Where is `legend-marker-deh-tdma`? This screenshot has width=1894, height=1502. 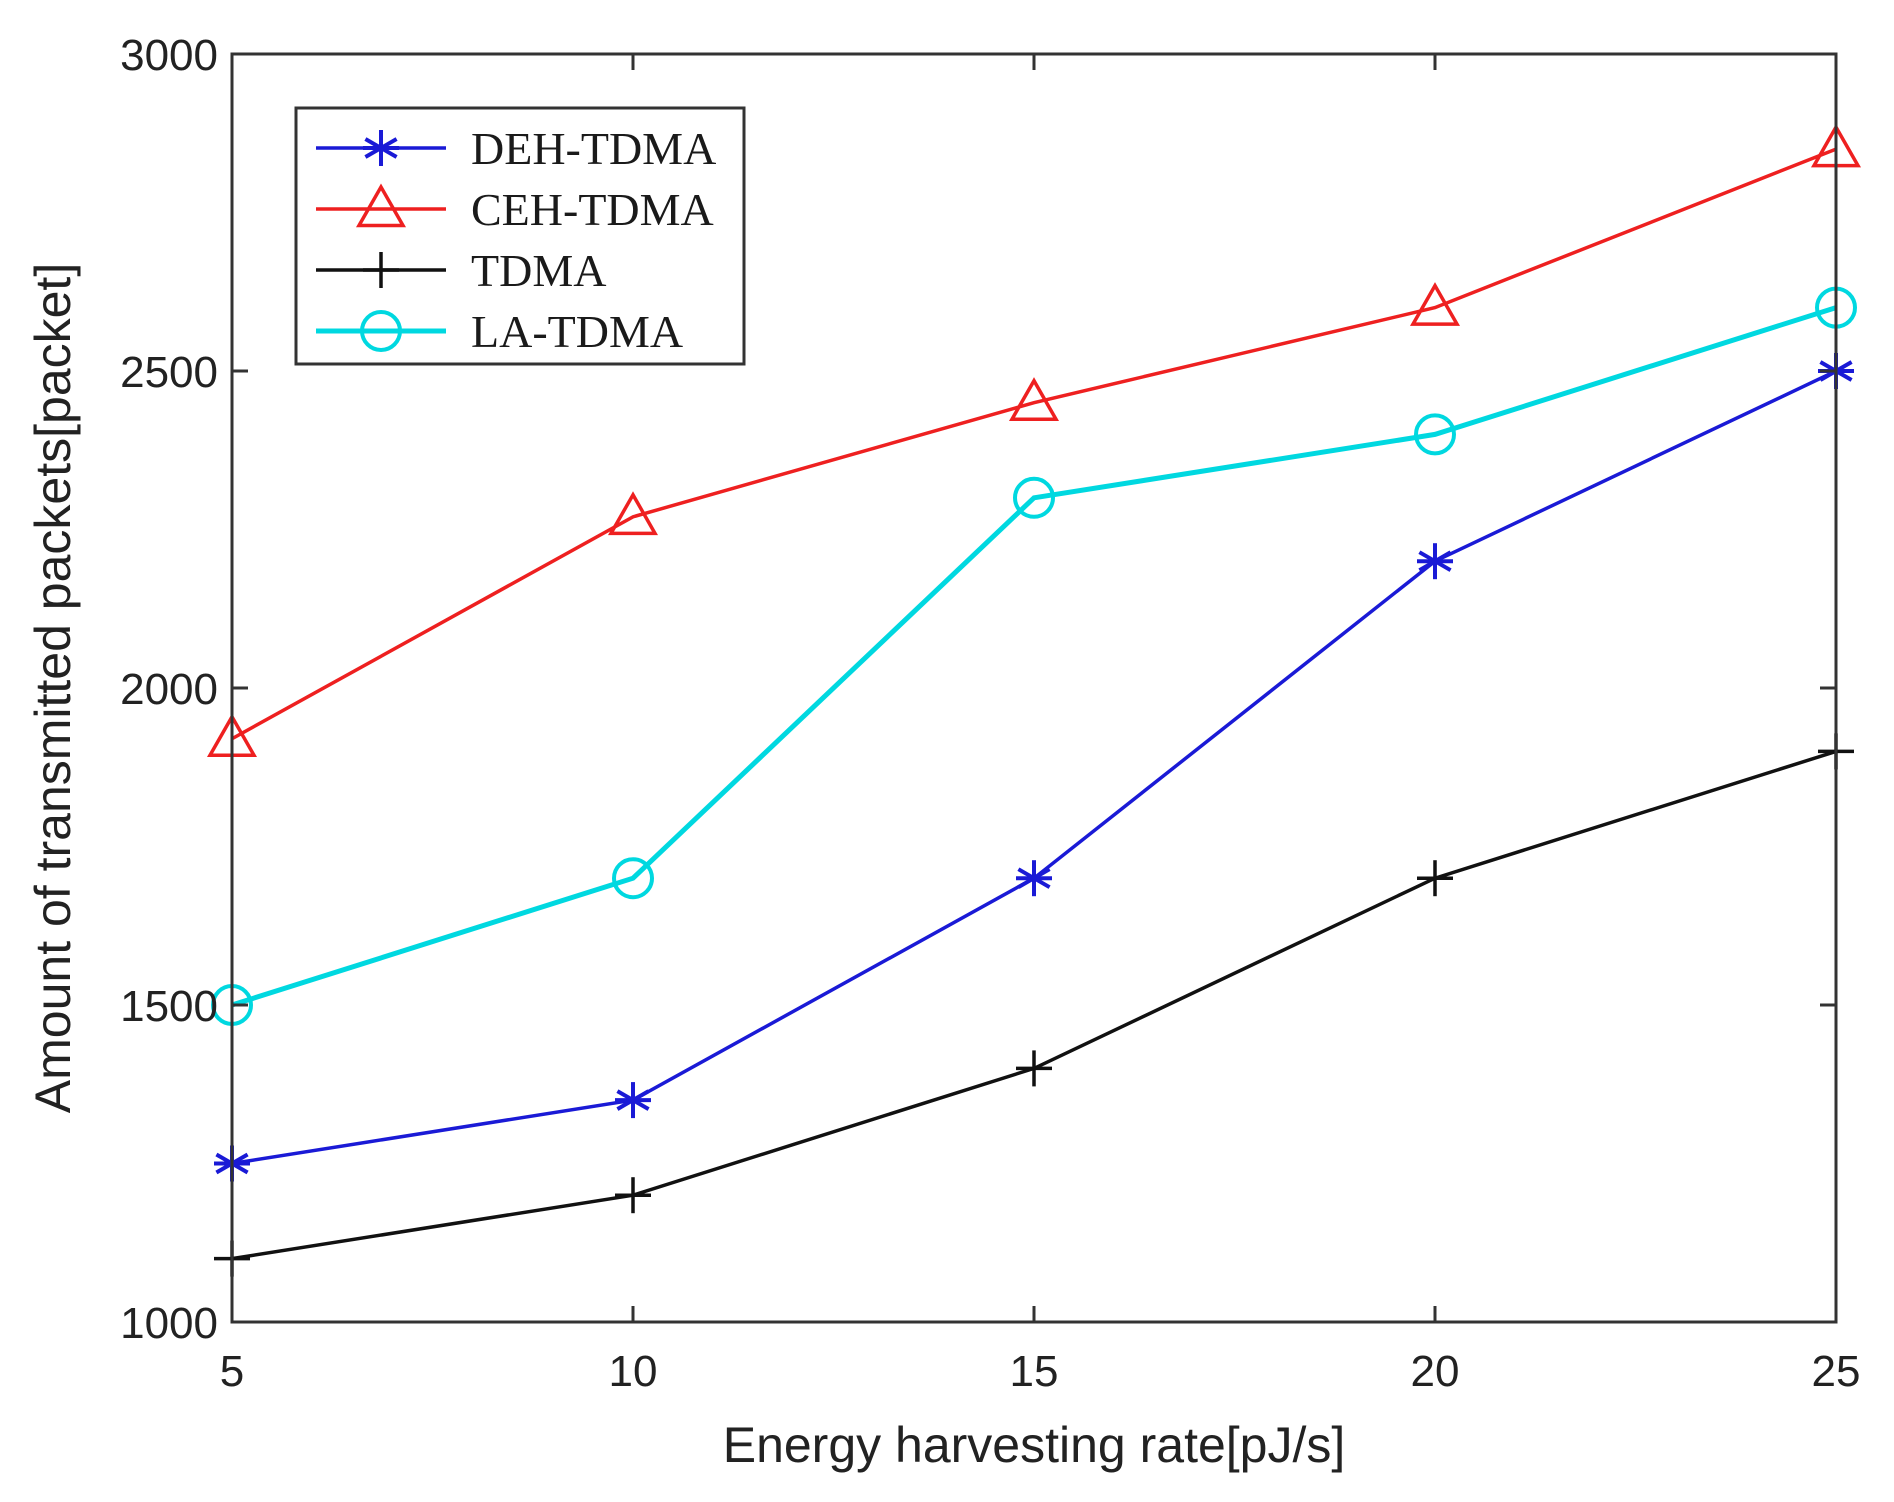 legend-marker-deh-tdma is located at coordinates (381, 148).